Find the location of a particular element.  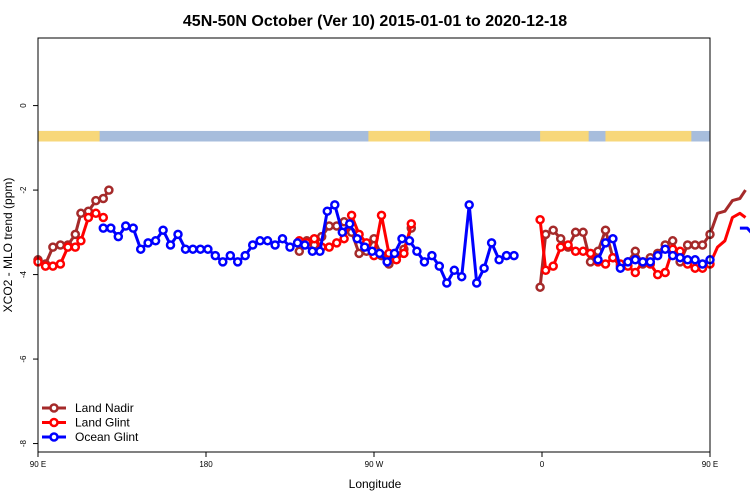

land-nadir-line is located at coordinates (642, 238).